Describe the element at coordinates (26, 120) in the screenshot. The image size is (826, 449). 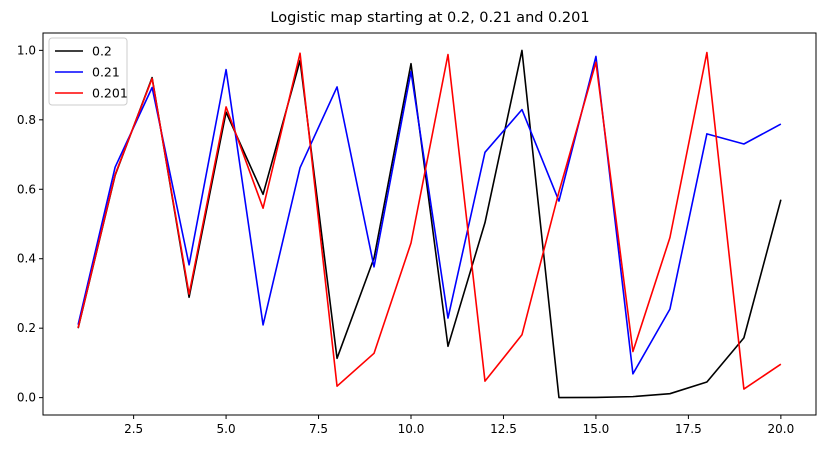
I see `y-tick-label: 0.8` at that location.